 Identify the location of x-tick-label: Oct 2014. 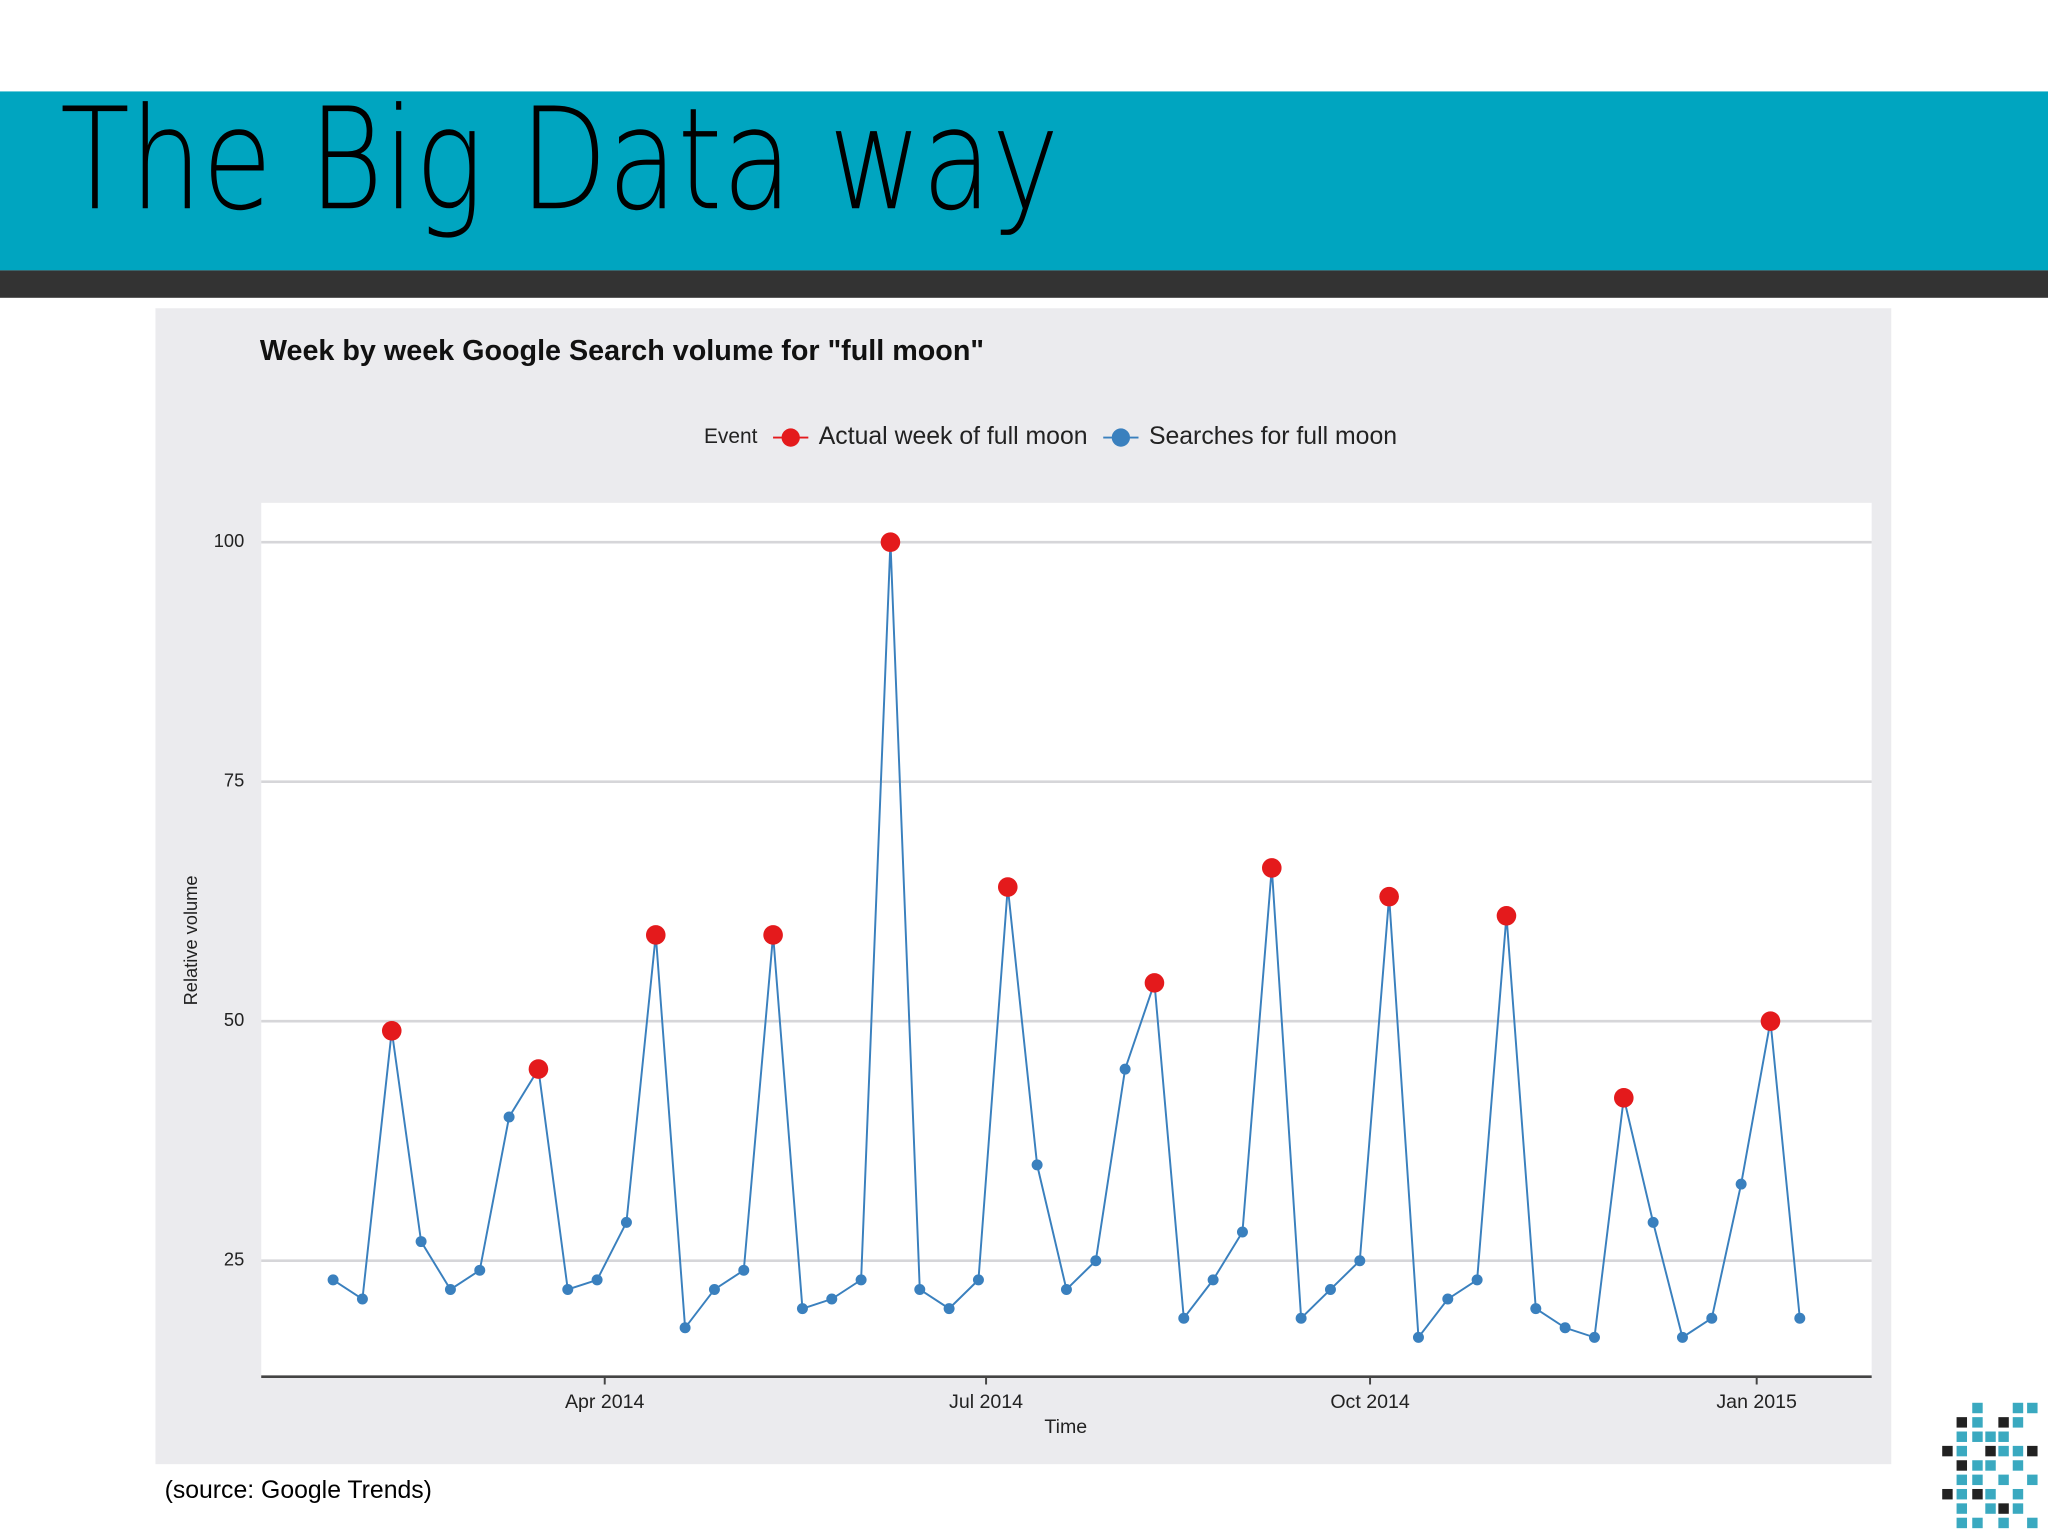
(1370, 1402).